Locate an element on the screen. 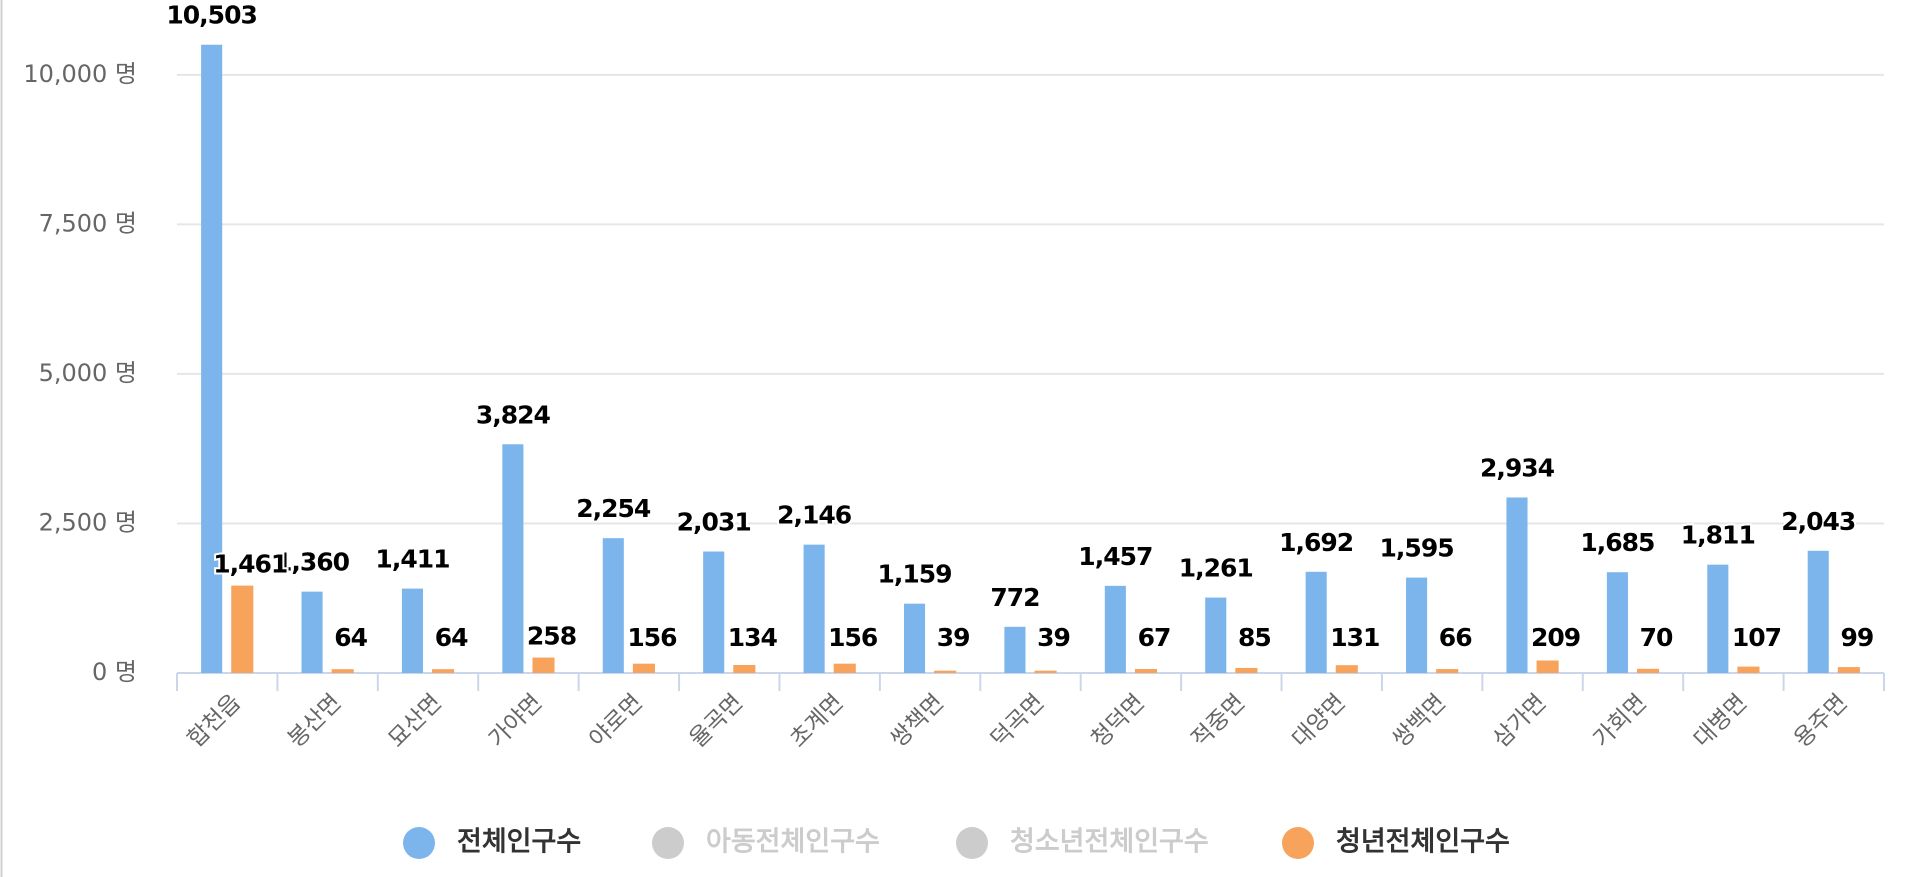  x-tick-label: 용주면 is located at coordinates (1820, 720).